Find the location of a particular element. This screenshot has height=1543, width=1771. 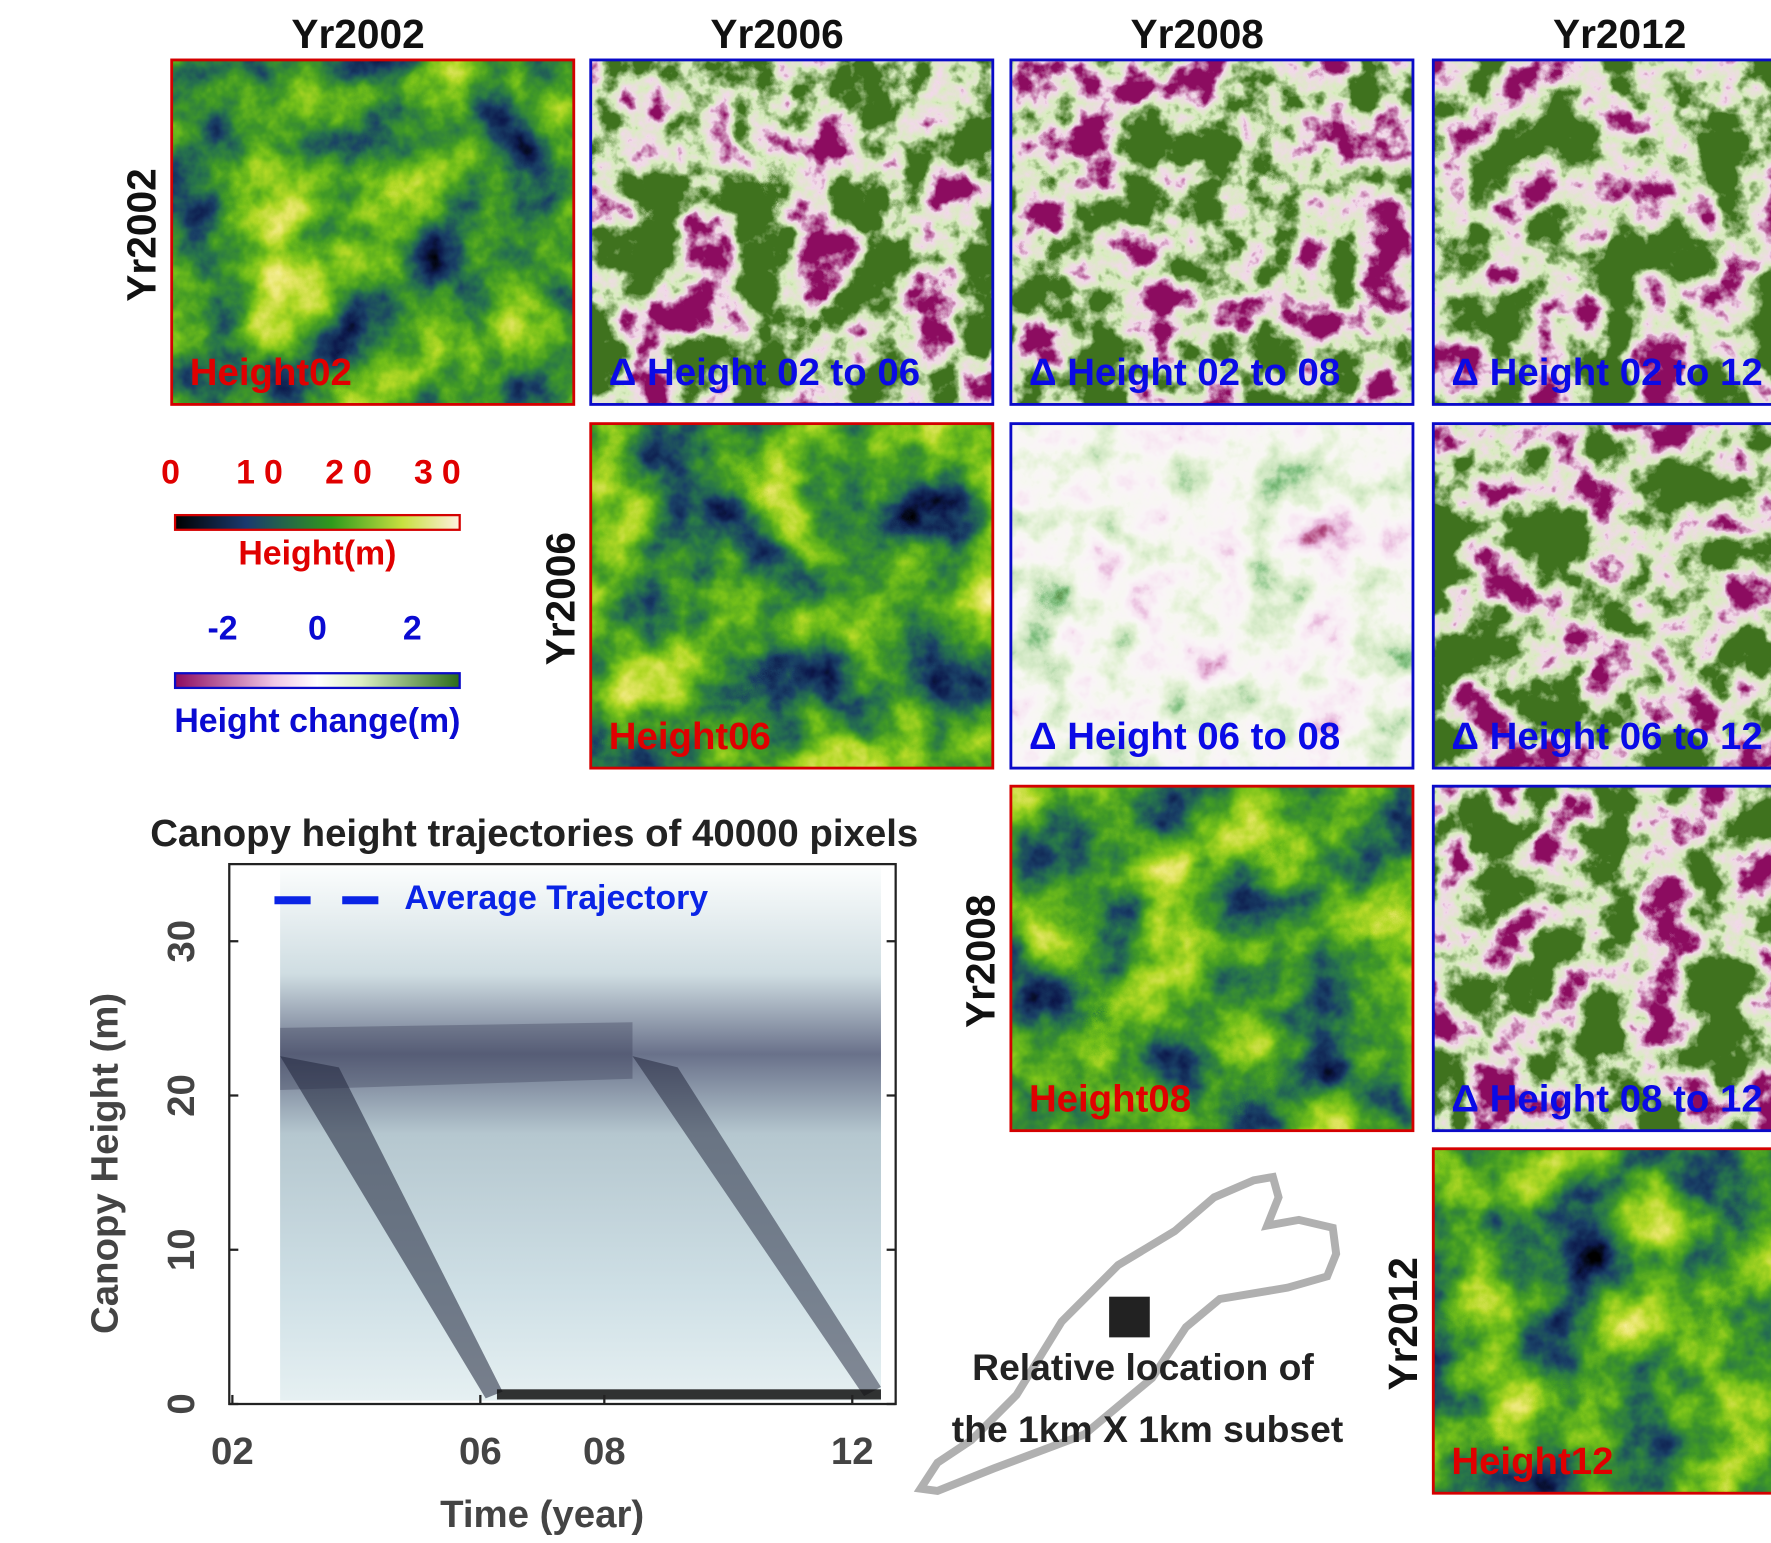

panel-label: Δ Height 06 to 12 is located at coordinates (1606, 736).